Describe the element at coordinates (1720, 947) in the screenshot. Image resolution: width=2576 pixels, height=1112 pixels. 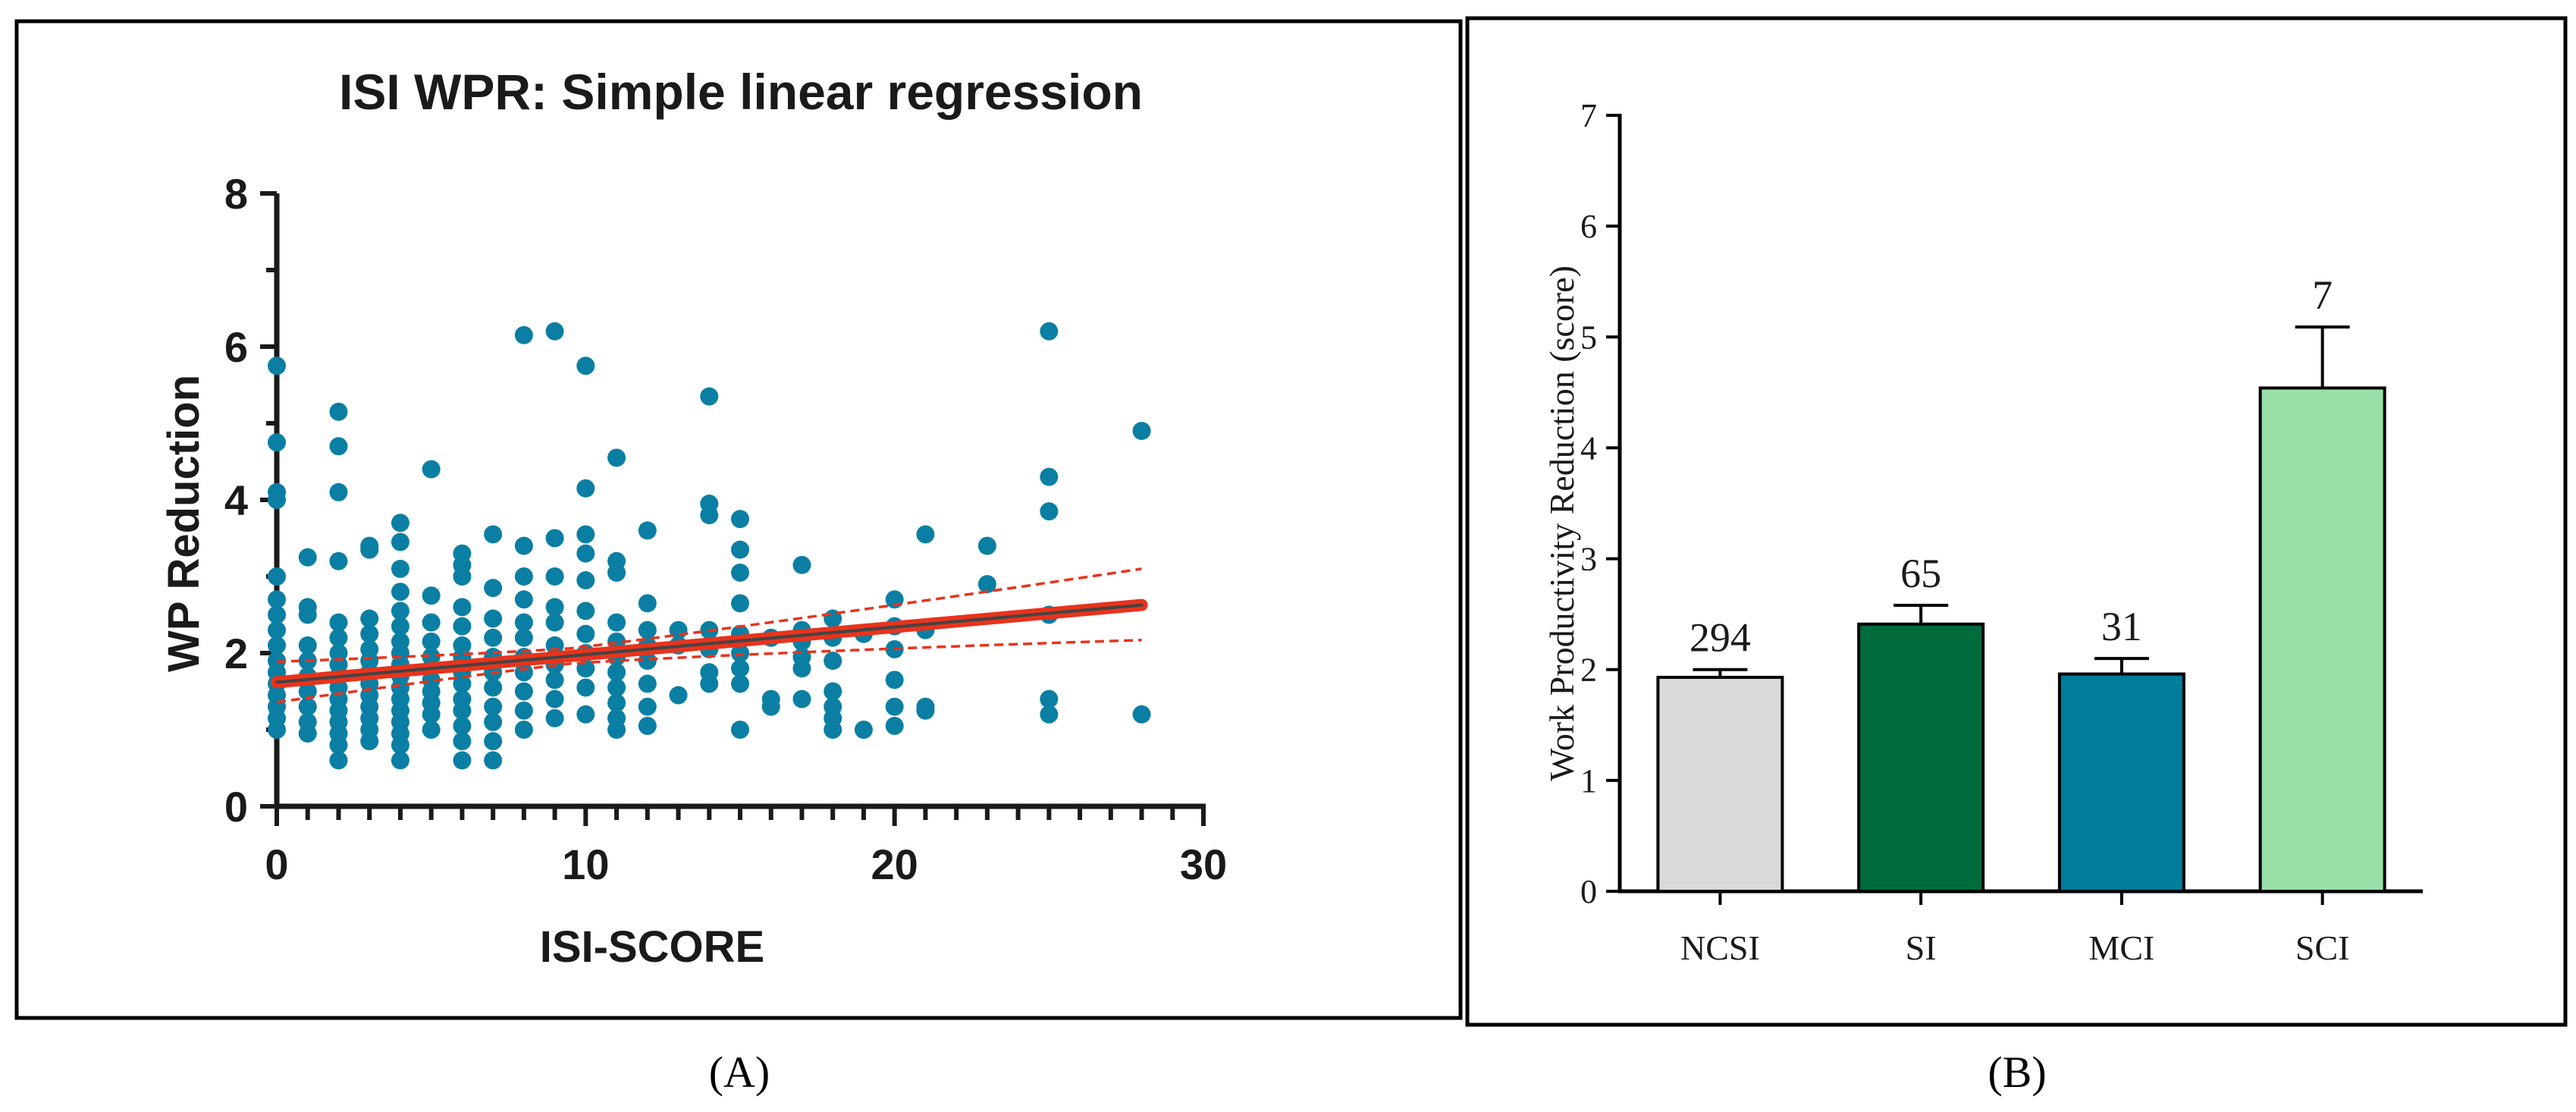
I see `chart-b-xtick-label: NCSI` at that location.